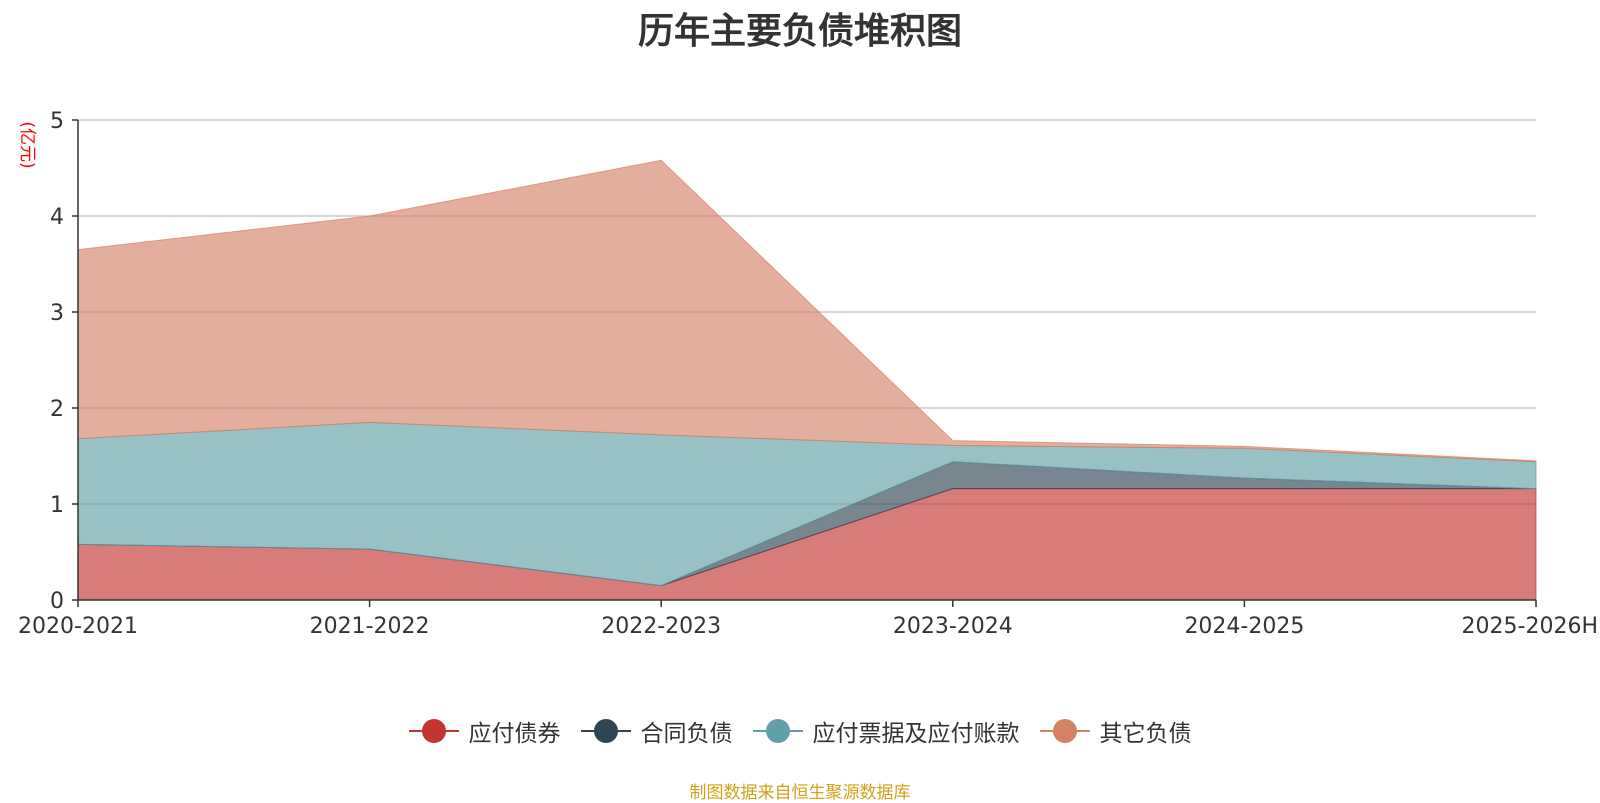 This screenshot has height=803, width=1600. What do you see at coordinates (57, 505) in the screenshot?
I see `y-tick-label: 1` at bounding box center [57, 505].